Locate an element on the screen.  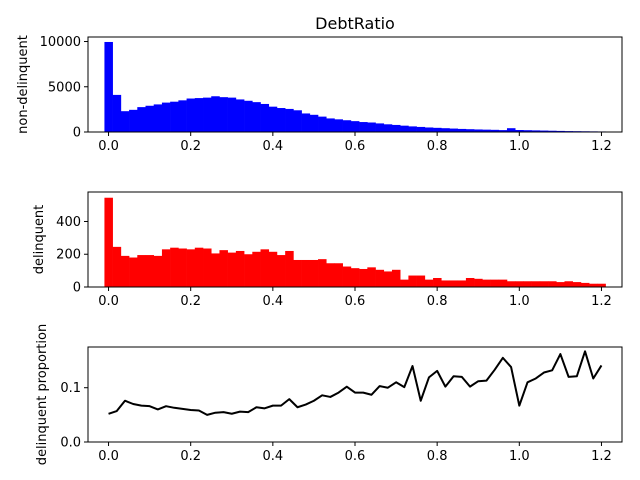
delinquent-proportion-line is located at coordinates (355, 383).